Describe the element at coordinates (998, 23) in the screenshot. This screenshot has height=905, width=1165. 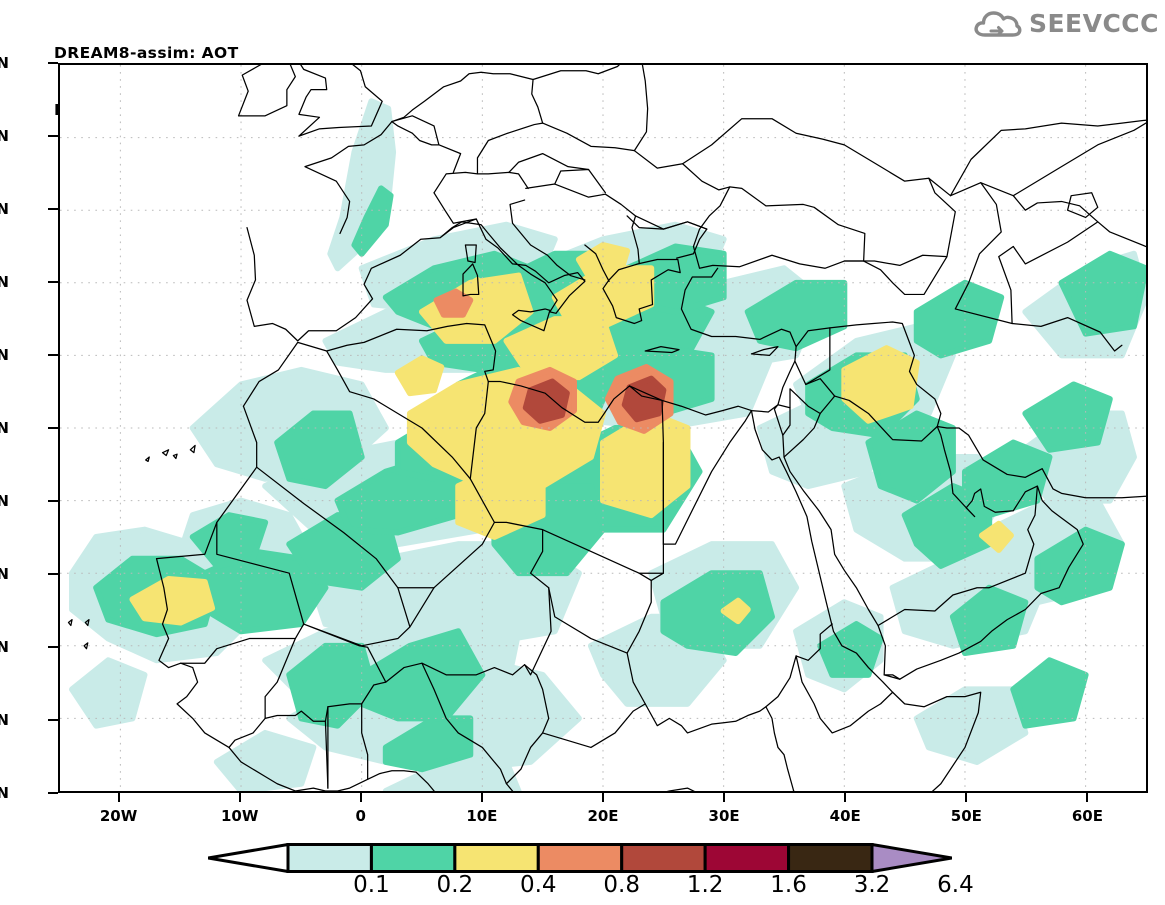
I see `cloud-icon` at that location.